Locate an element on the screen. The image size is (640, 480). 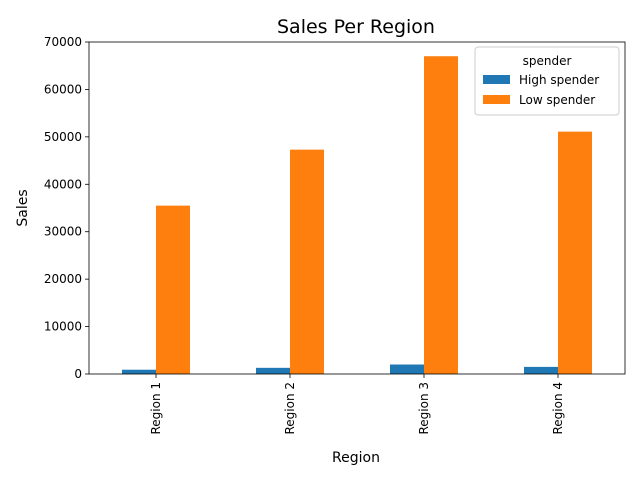
y-tick-label: 0 is located at coordinates (78, 374).